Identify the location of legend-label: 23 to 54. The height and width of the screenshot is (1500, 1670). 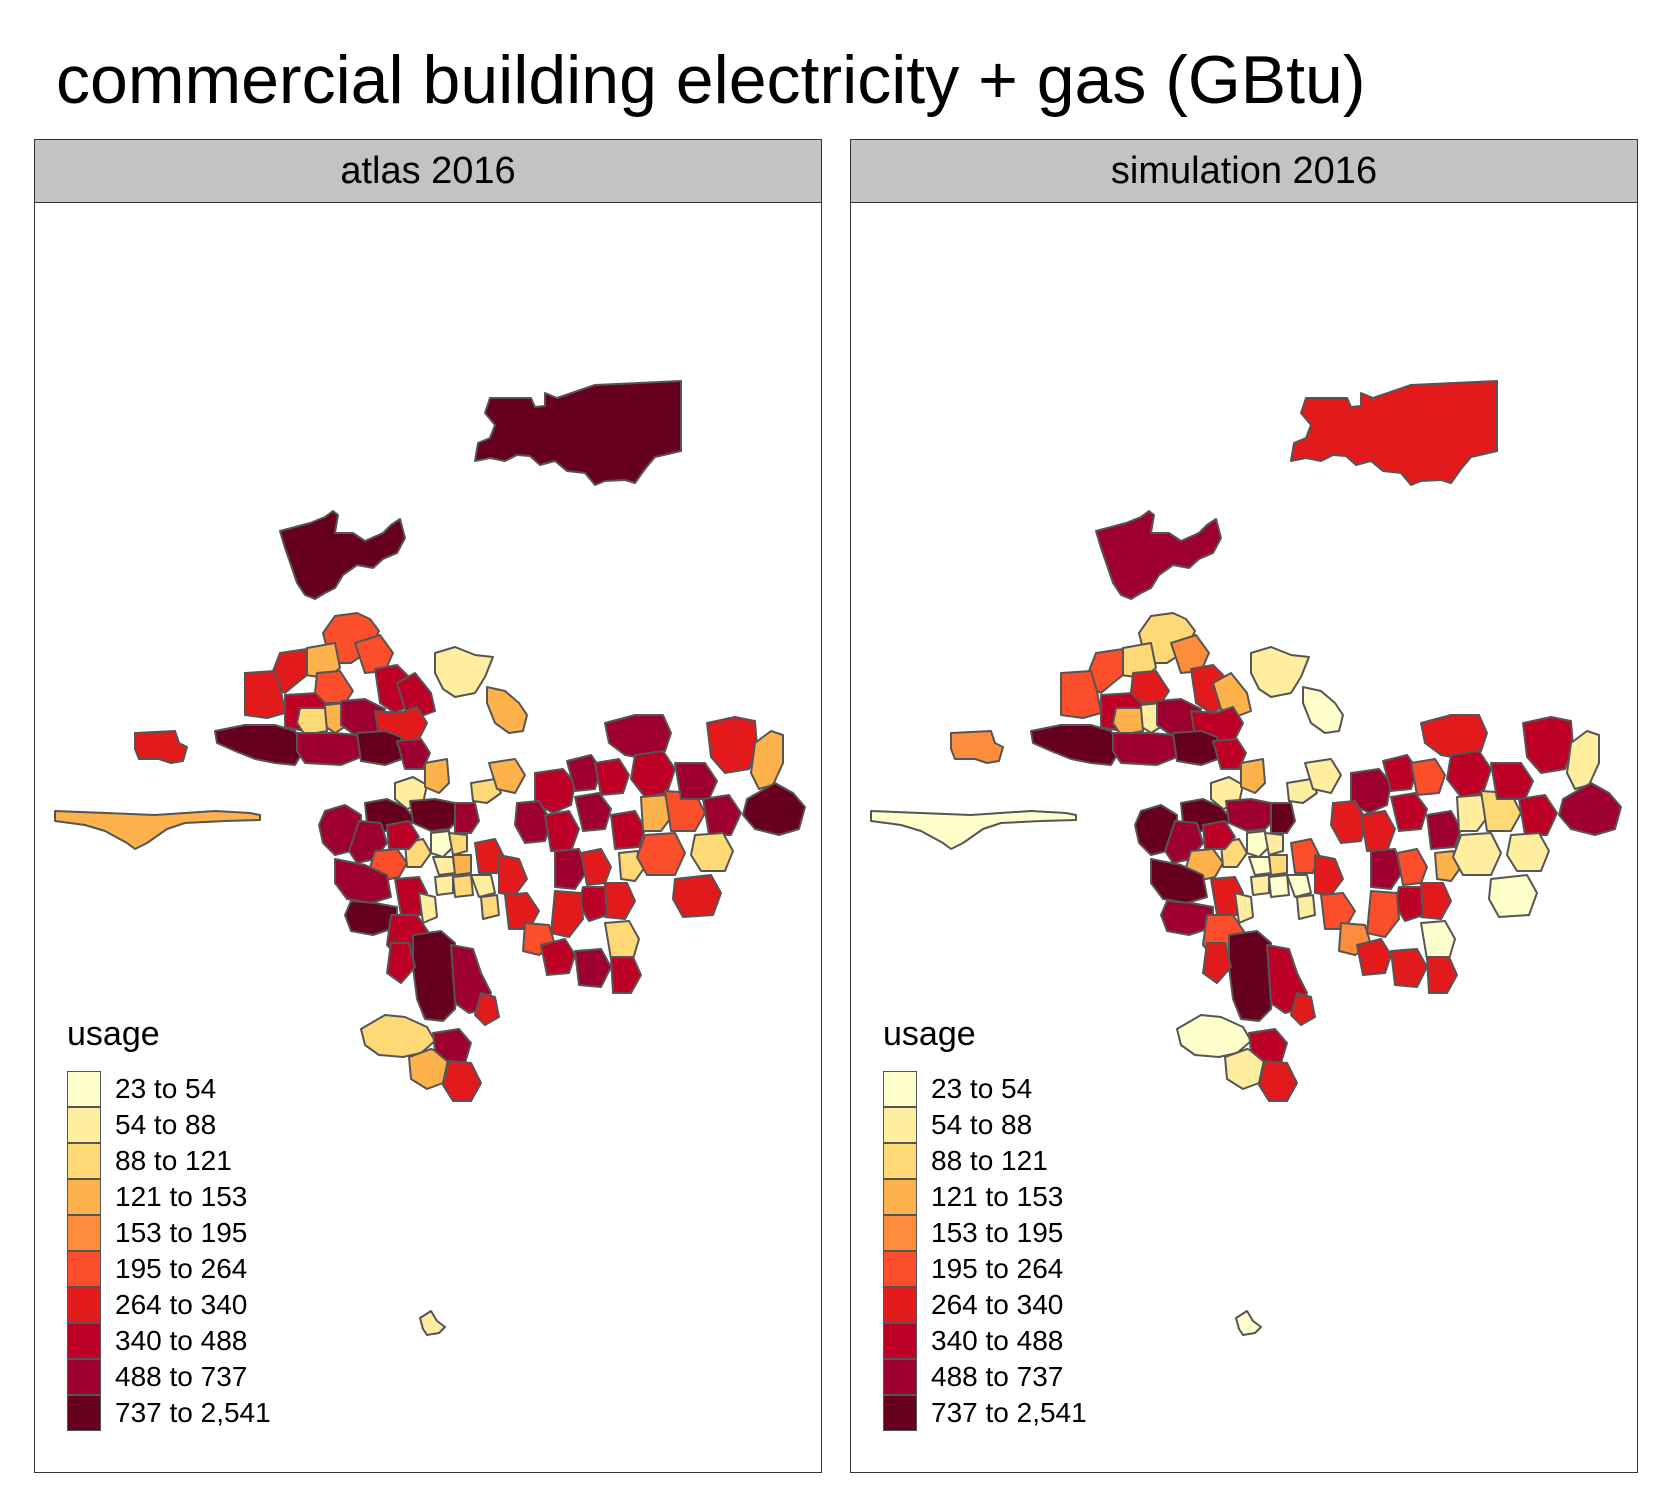
(166, 1088).